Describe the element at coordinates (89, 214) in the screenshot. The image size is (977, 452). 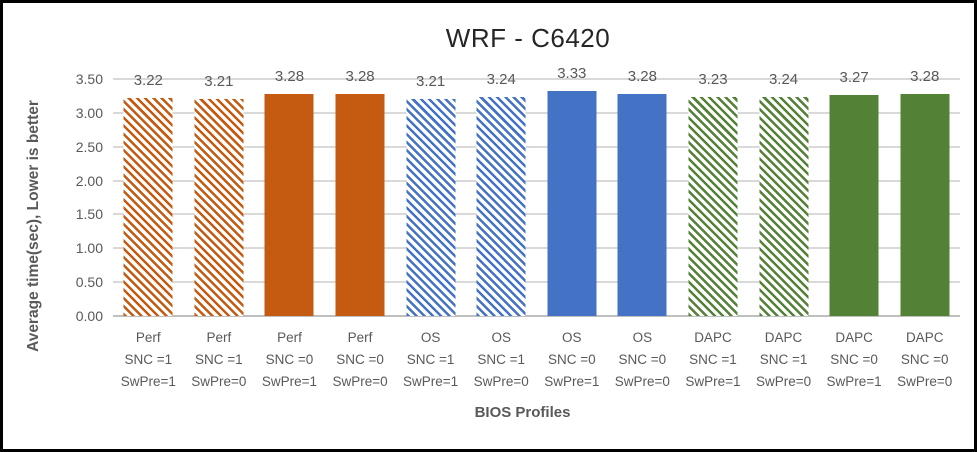
I see `y-tick-label: 1.50` at that location.